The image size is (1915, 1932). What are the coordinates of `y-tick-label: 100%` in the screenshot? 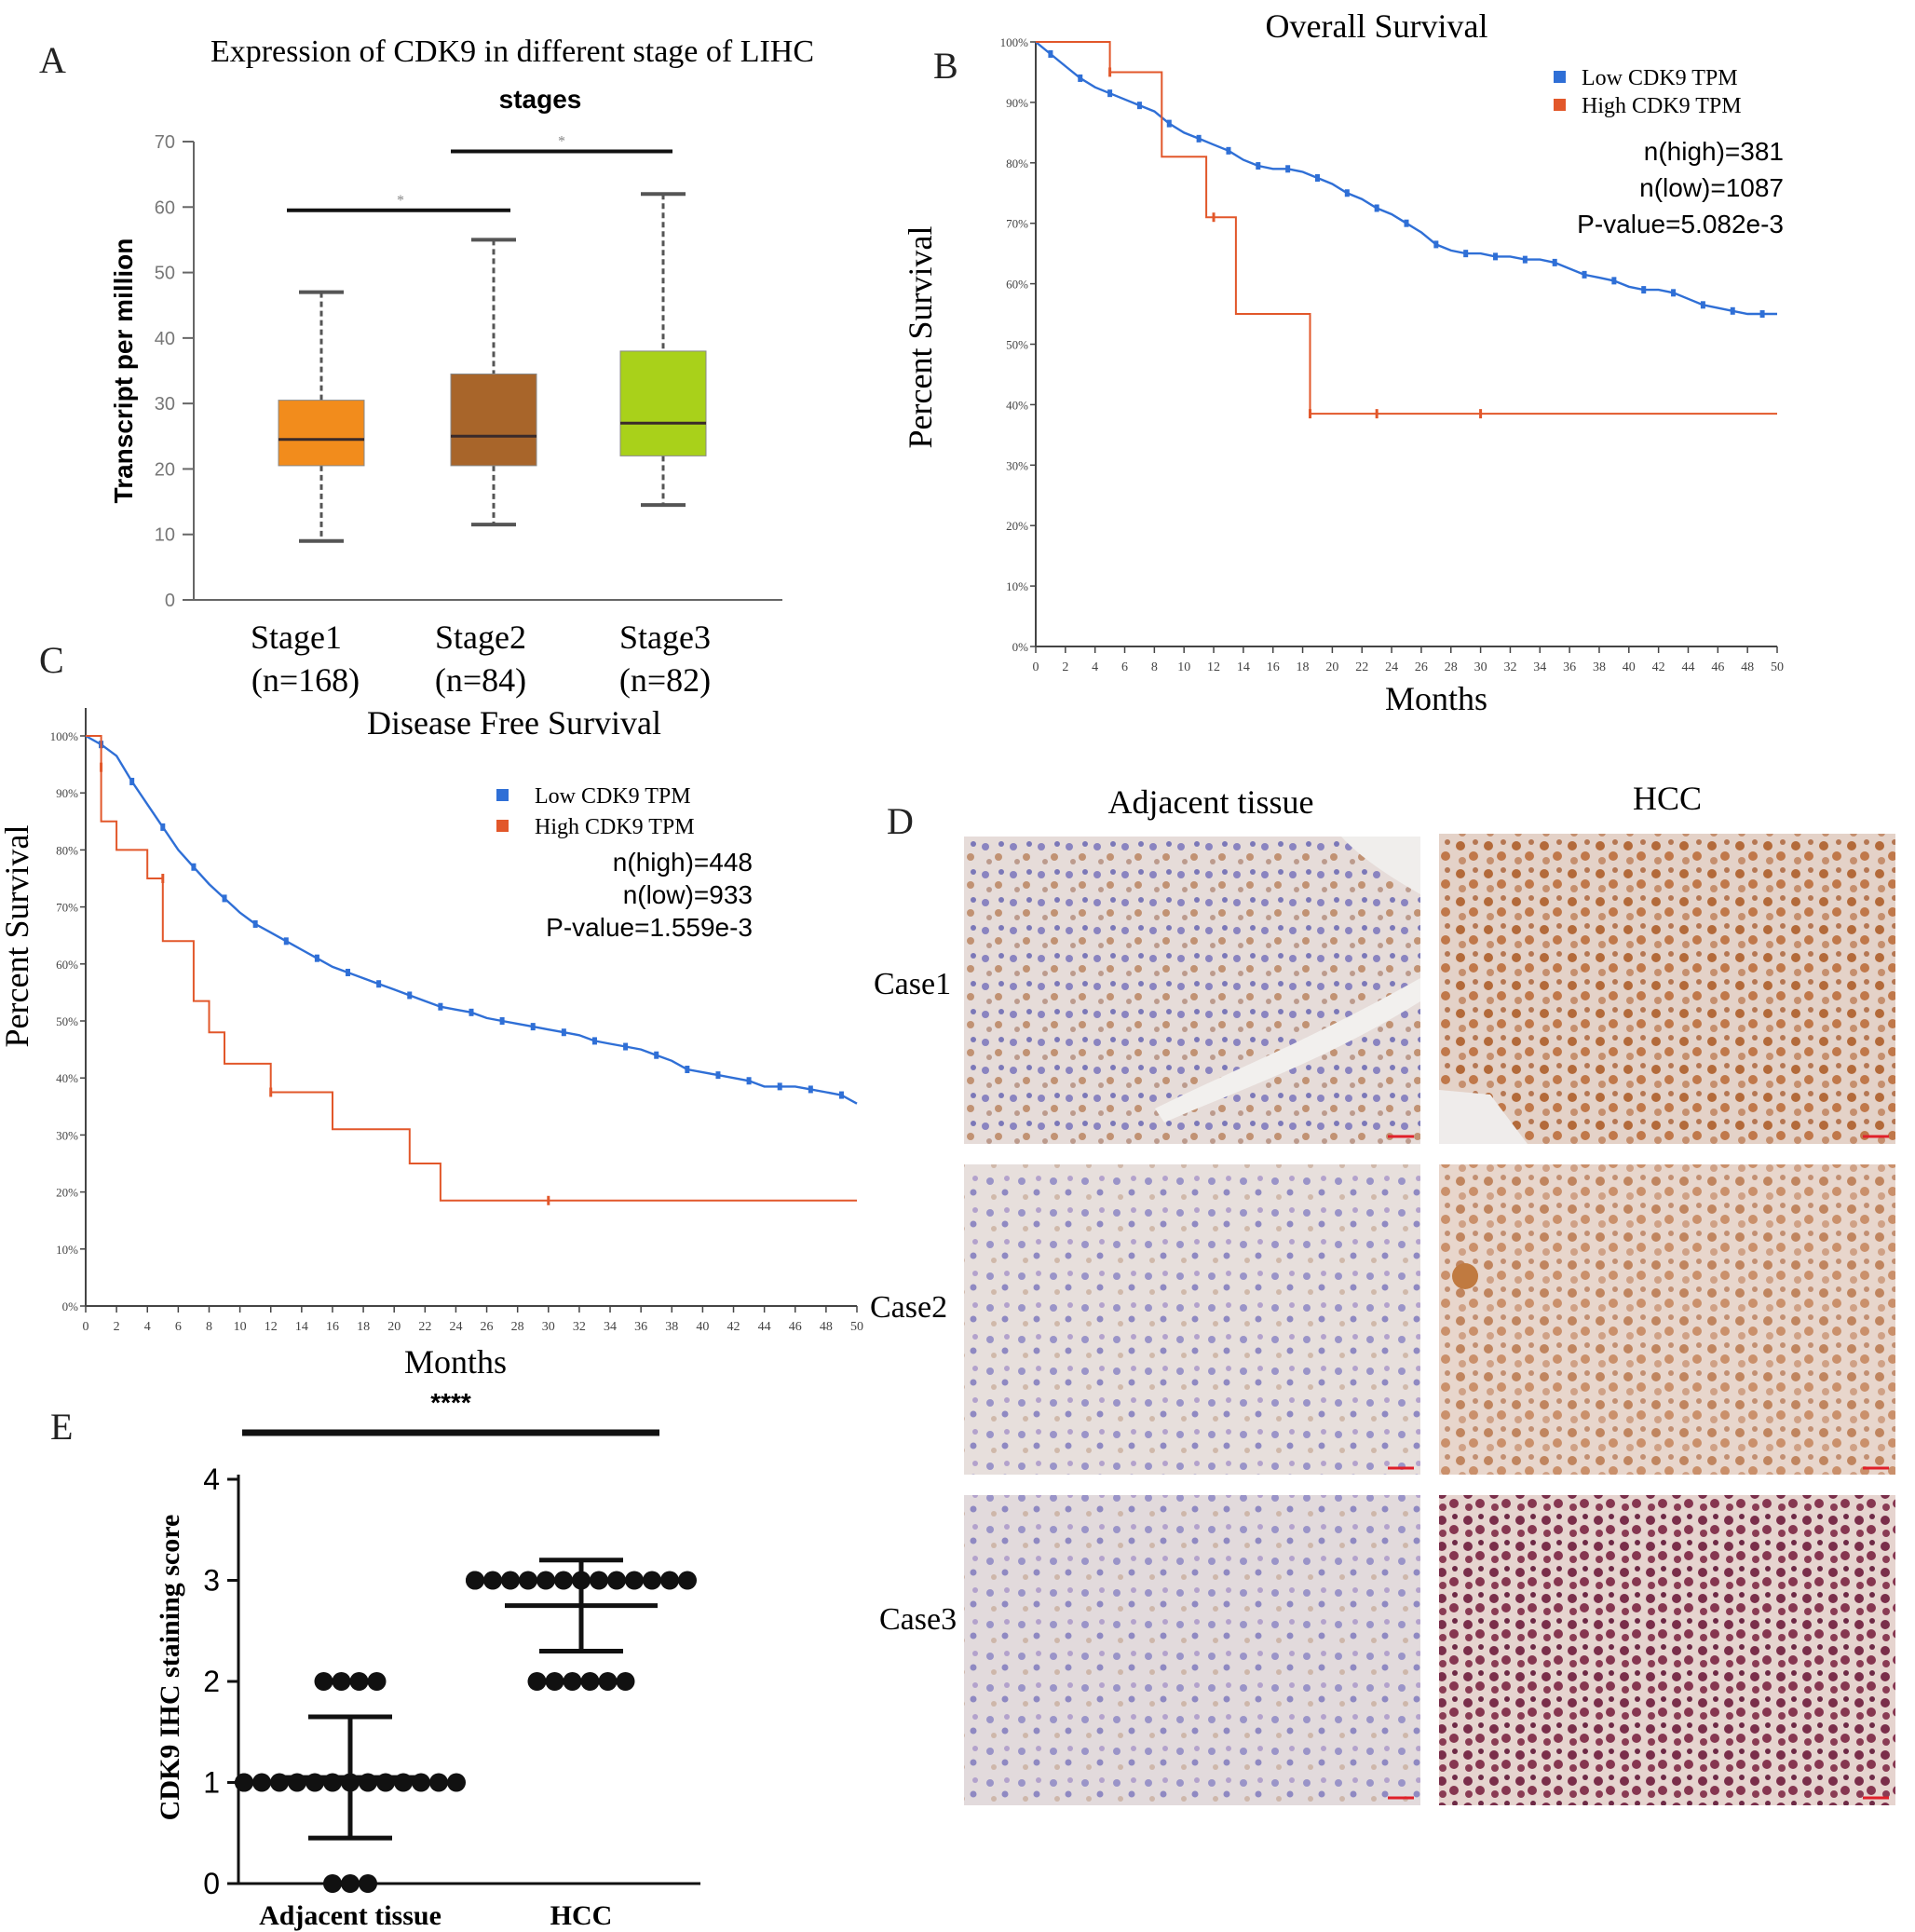 It's located at (64, 736).